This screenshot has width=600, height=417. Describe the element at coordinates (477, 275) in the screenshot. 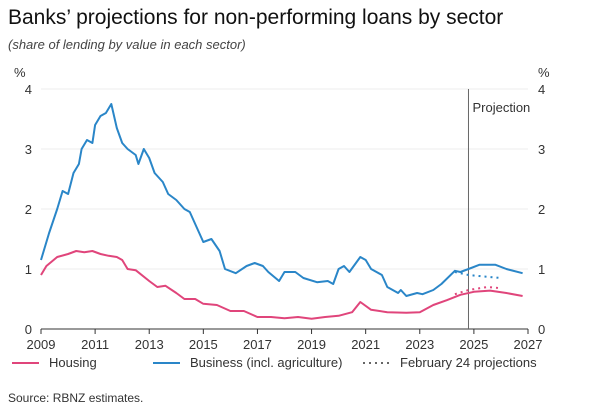

I see `series-line-february-24-projections-business-` at that location.